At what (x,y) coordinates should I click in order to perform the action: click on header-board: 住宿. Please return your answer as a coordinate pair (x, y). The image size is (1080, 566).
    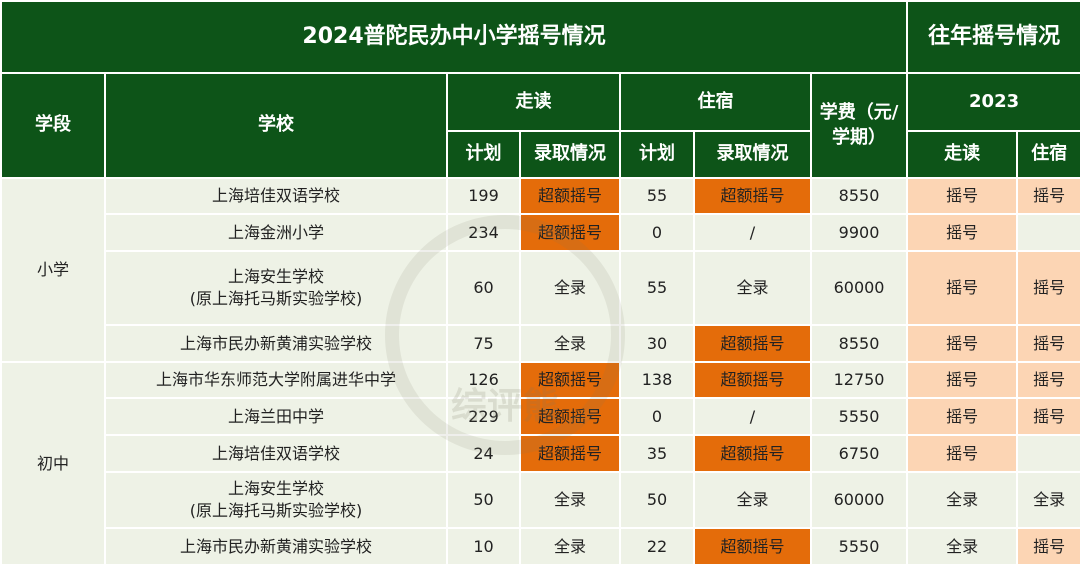
    Looking at the image, I should click on (715, 102).